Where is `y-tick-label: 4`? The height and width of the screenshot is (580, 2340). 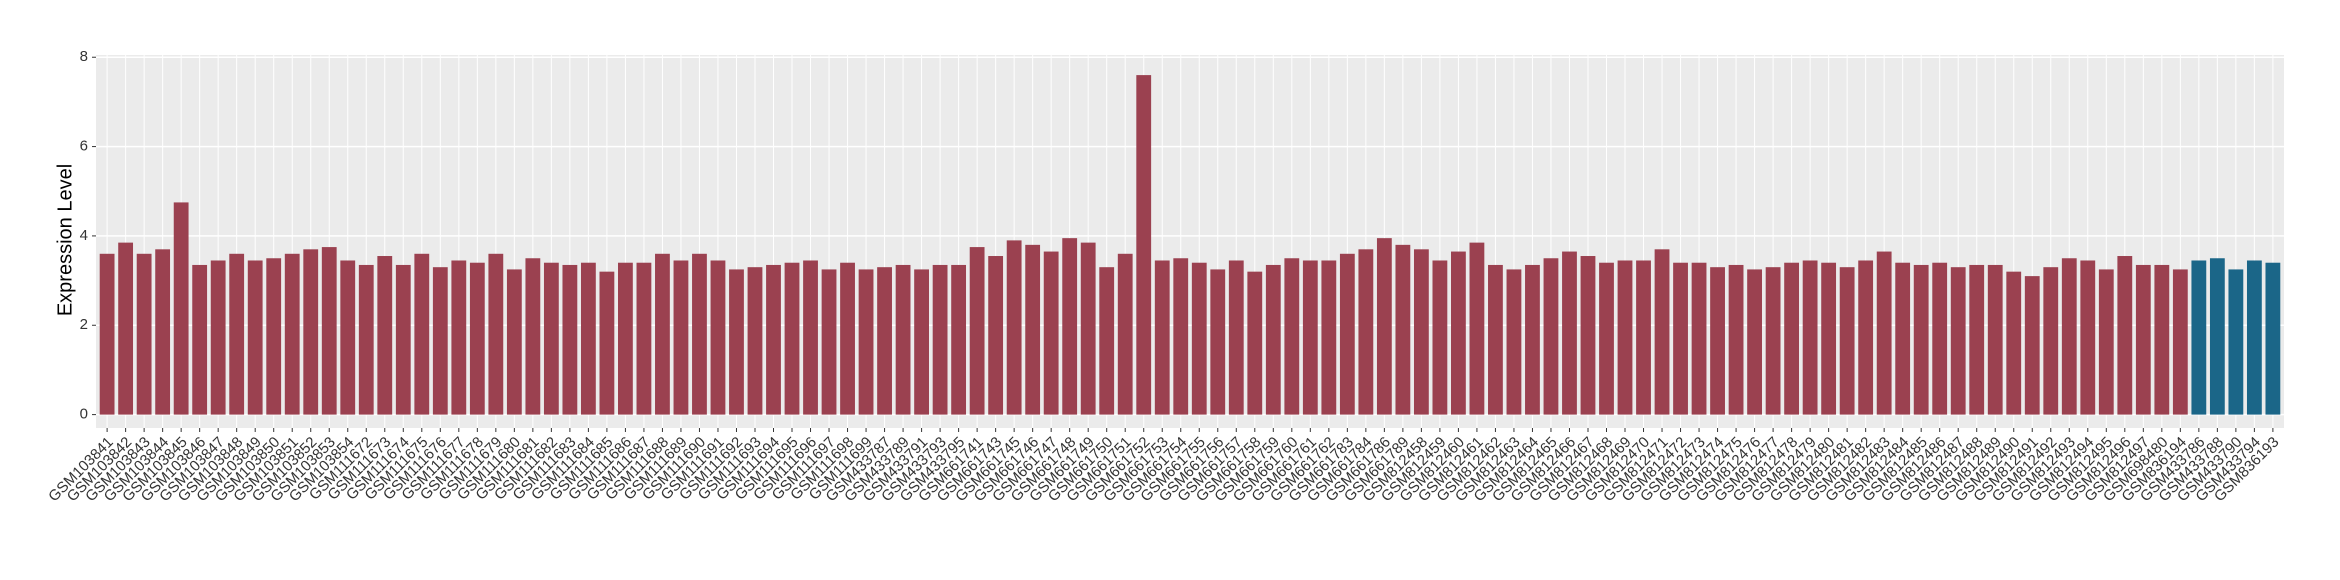 y-tick-label: 4 is located at coordinates (84, 235).